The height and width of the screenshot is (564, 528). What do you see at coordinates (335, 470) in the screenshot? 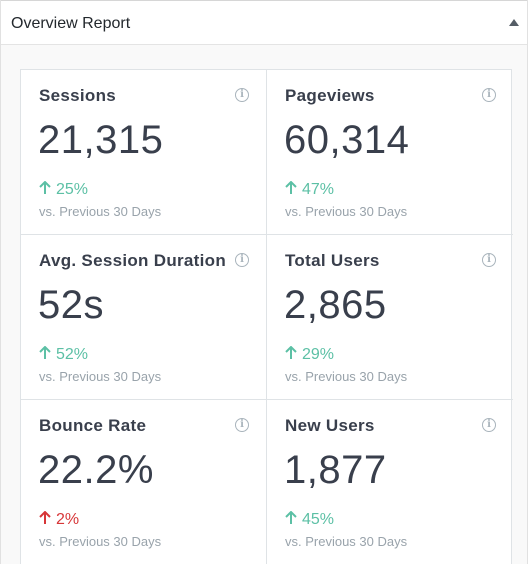
I see `metric-value: 1,877` at bounding box center [335, 470].